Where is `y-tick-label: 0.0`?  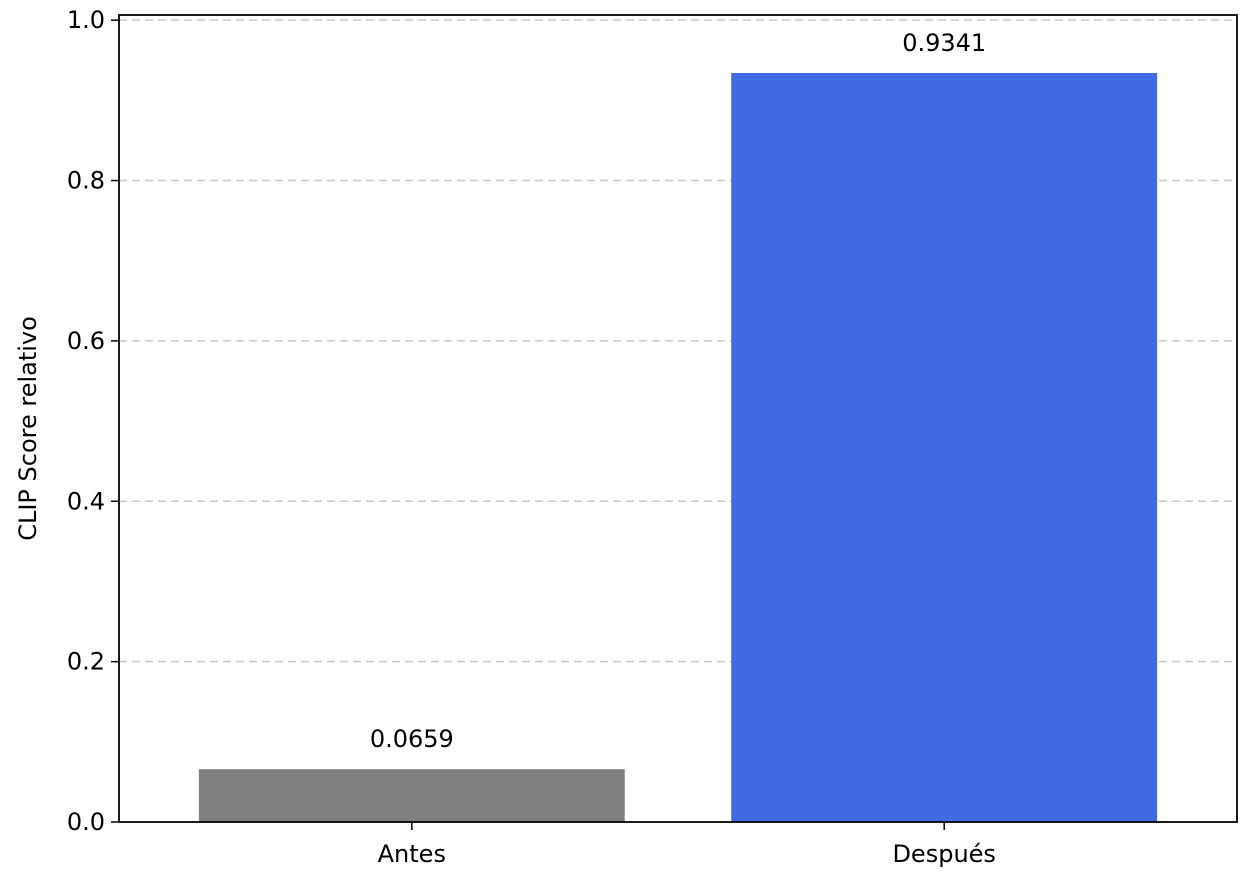
y-tick-label: 0.0 is located at coordinates (86, 822).